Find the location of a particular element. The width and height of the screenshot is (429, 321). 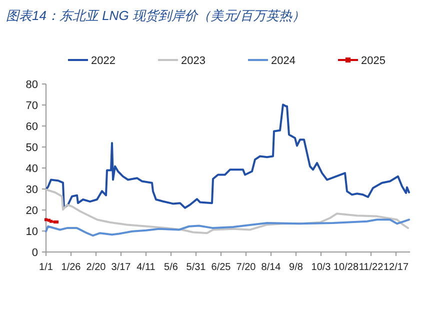

ytick: 70 is located at coordinates (32, 106).